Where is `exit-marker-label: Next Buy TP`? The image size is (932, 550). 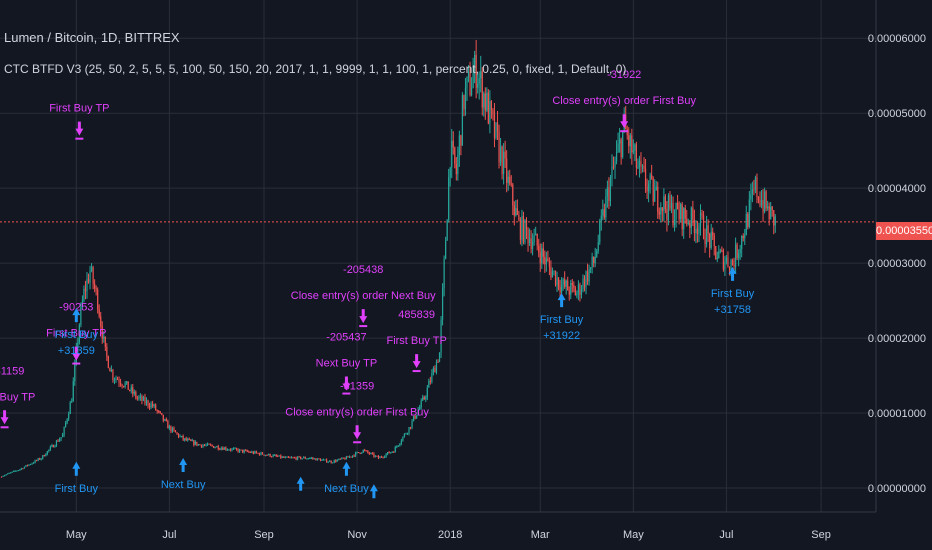 exit-marker-label: Next Buy TP is located at coordinates (17, 397).